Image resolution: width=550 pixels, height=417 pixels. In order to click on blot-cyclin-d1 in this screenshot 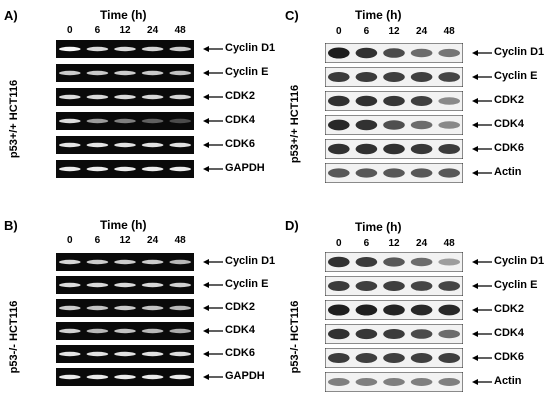, I will do `click(394, 262)`.